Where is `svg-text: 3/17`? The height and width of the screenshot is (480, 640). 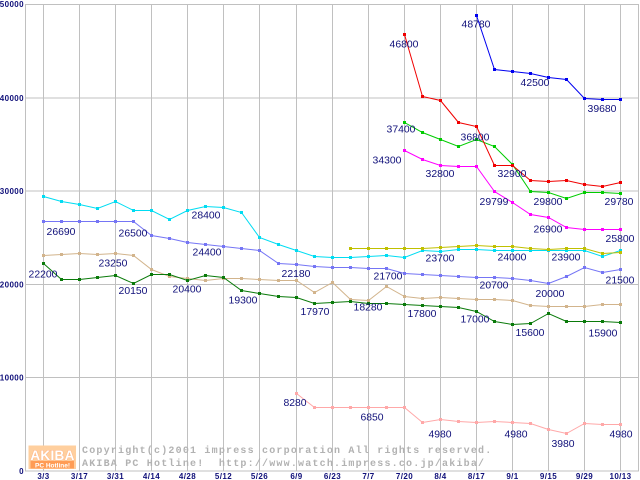
svg-text: 3/17 is located at coordinates (79, 476).